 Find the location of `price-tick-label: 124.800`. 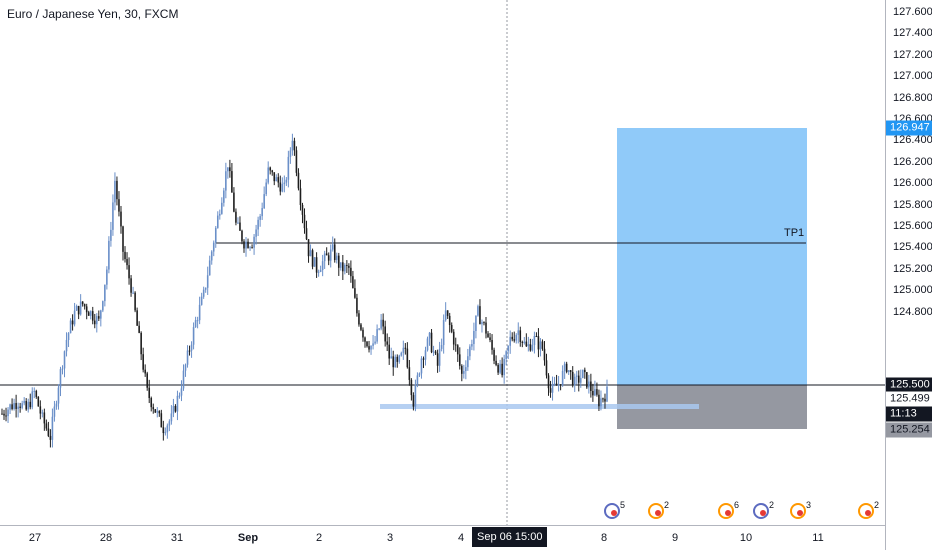

price-tick-label: 124.800 is located at coordinates (912, 311).